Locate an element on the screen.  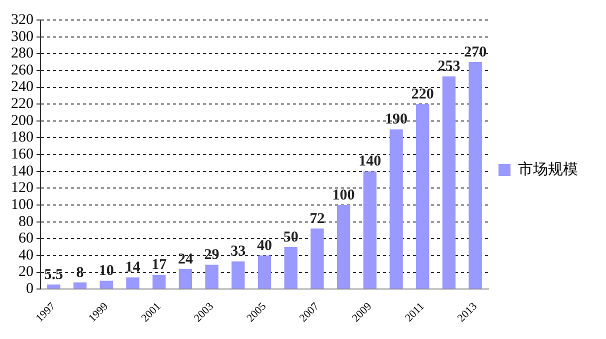
y-tick-label: 120 is located at coordinates (22, 188).